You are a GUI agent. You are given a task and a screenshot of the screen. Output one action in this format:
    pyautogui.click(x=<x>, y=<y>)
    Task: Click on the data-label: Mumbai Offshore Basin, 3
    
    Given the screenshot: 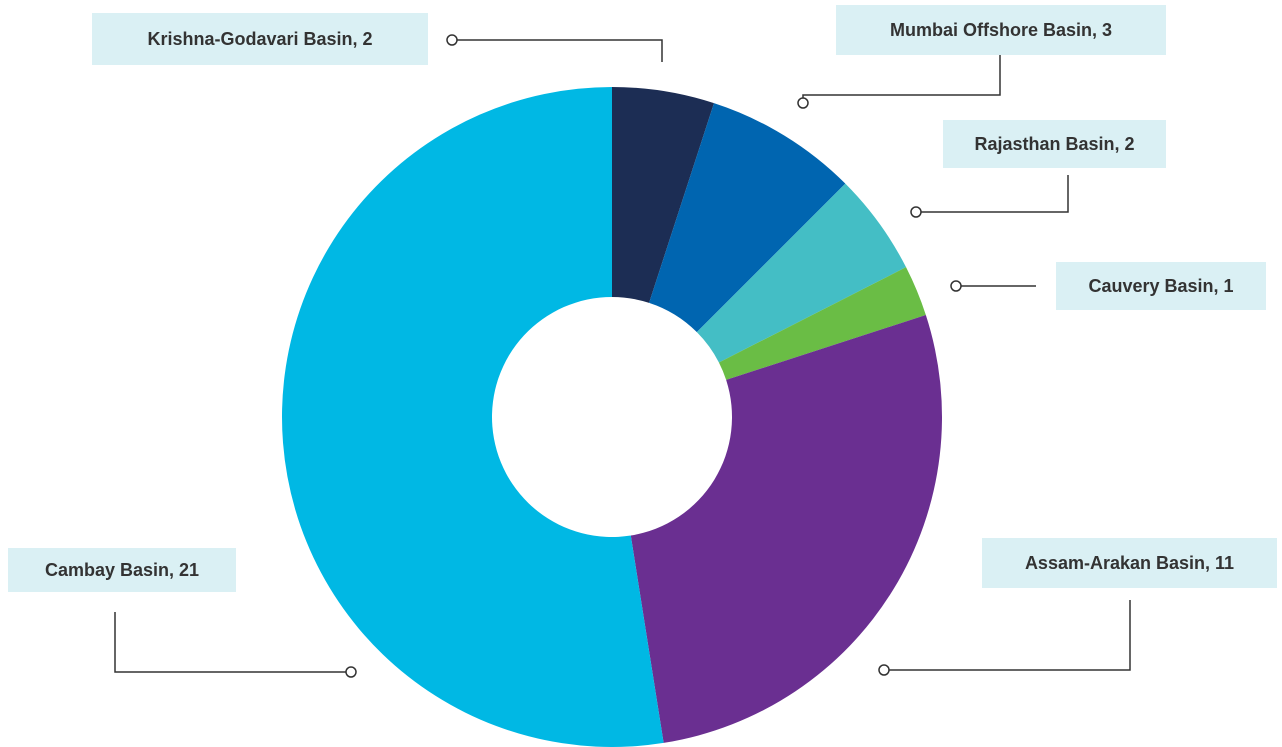 What is the action you would take?
    pyautogui.click(x=1001, y=30)
    